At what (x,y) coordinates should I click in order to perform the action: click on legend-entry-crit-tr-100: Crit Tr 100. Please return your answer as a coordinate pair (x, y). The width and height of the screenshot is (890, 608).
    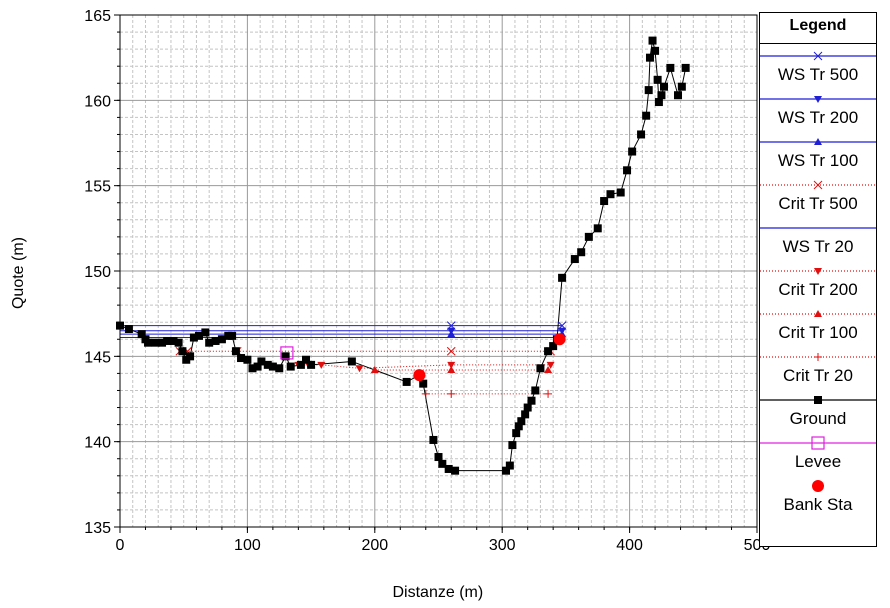
    Looking at the image, I should click on (818, 325).